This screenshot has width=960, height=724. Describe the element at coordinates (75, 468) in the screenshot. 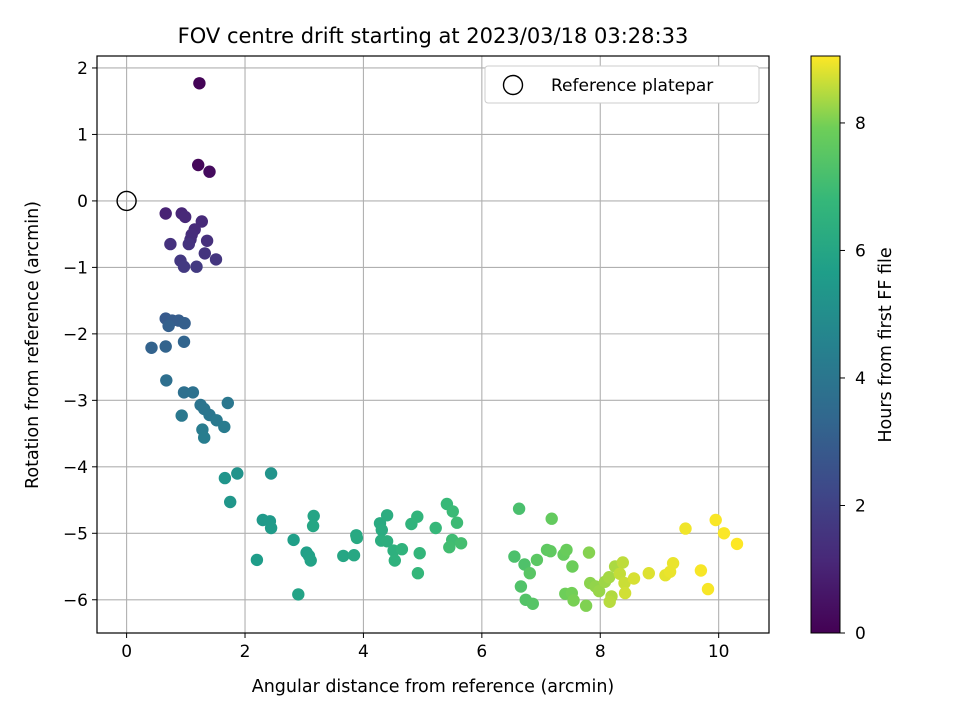

I see `y-tick-label: −4` at that location.